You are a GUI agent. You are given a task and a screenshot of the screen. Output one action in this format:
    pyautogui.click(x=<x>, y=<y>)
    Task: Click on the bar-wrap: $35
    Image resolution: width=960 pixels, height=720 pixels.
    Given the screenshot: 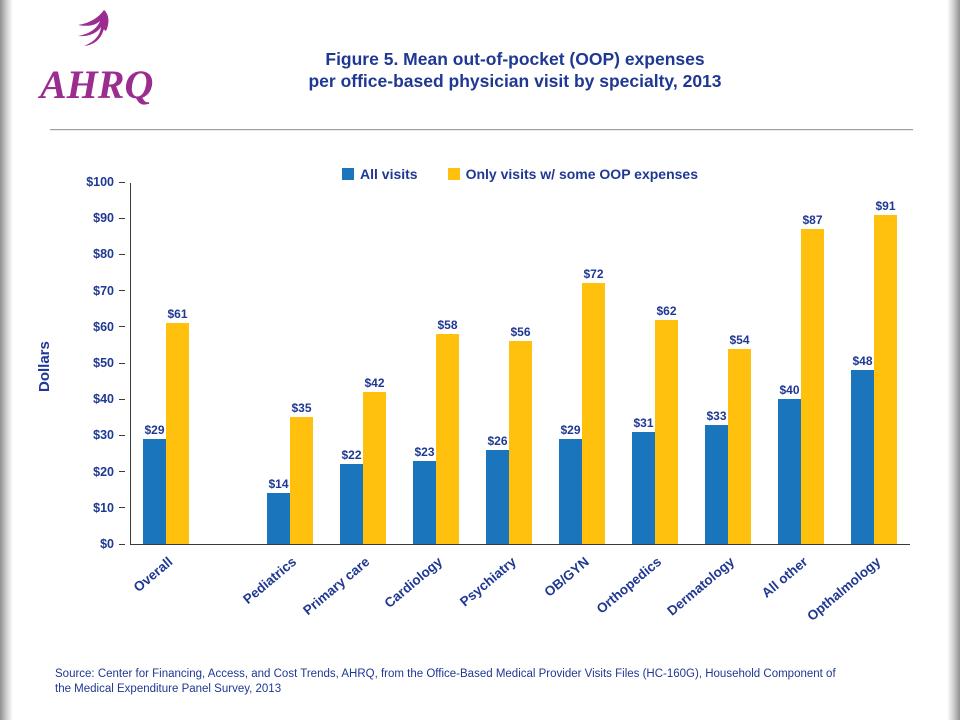 What is the action you would take?
    pyautogui.click(x=301, y=472)
    